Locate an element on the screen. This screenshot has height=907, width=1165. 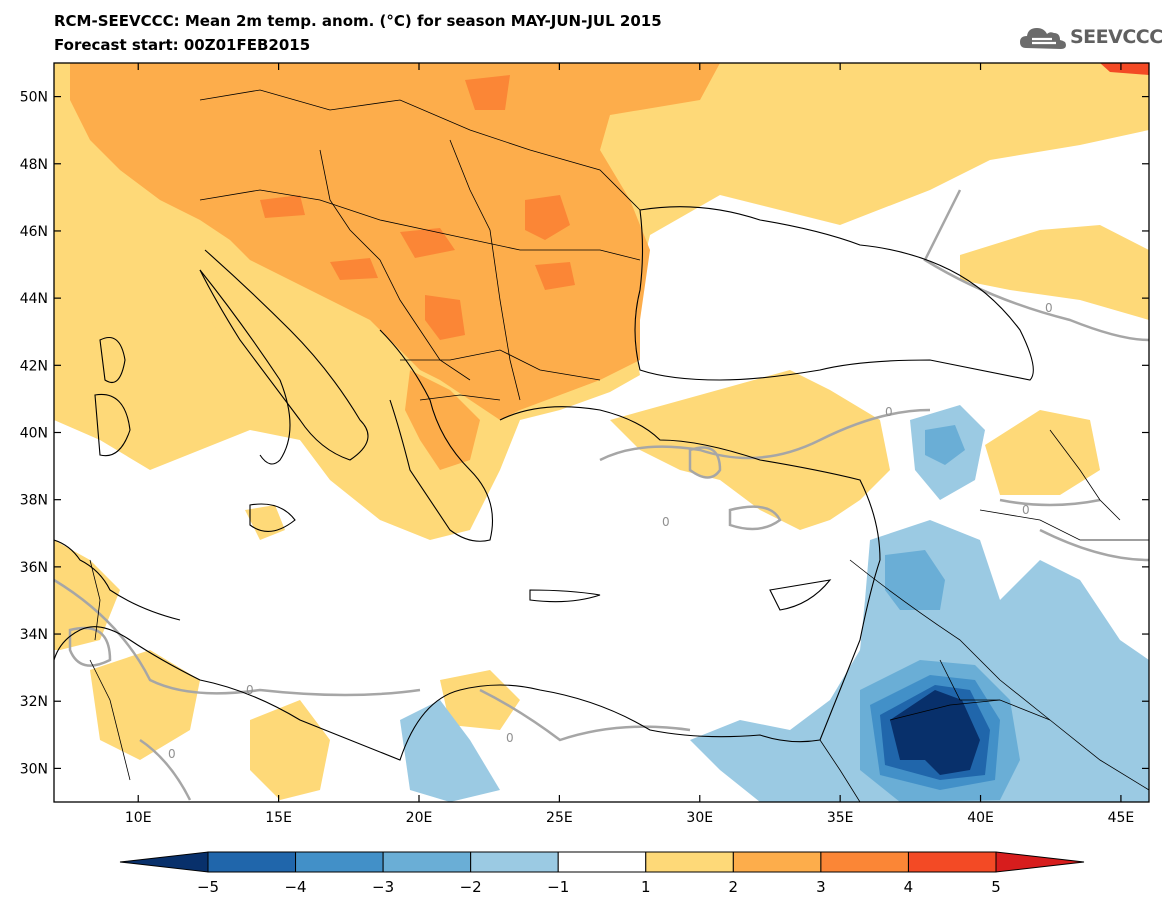
balkan-coast is located at coordinates (436, 435).